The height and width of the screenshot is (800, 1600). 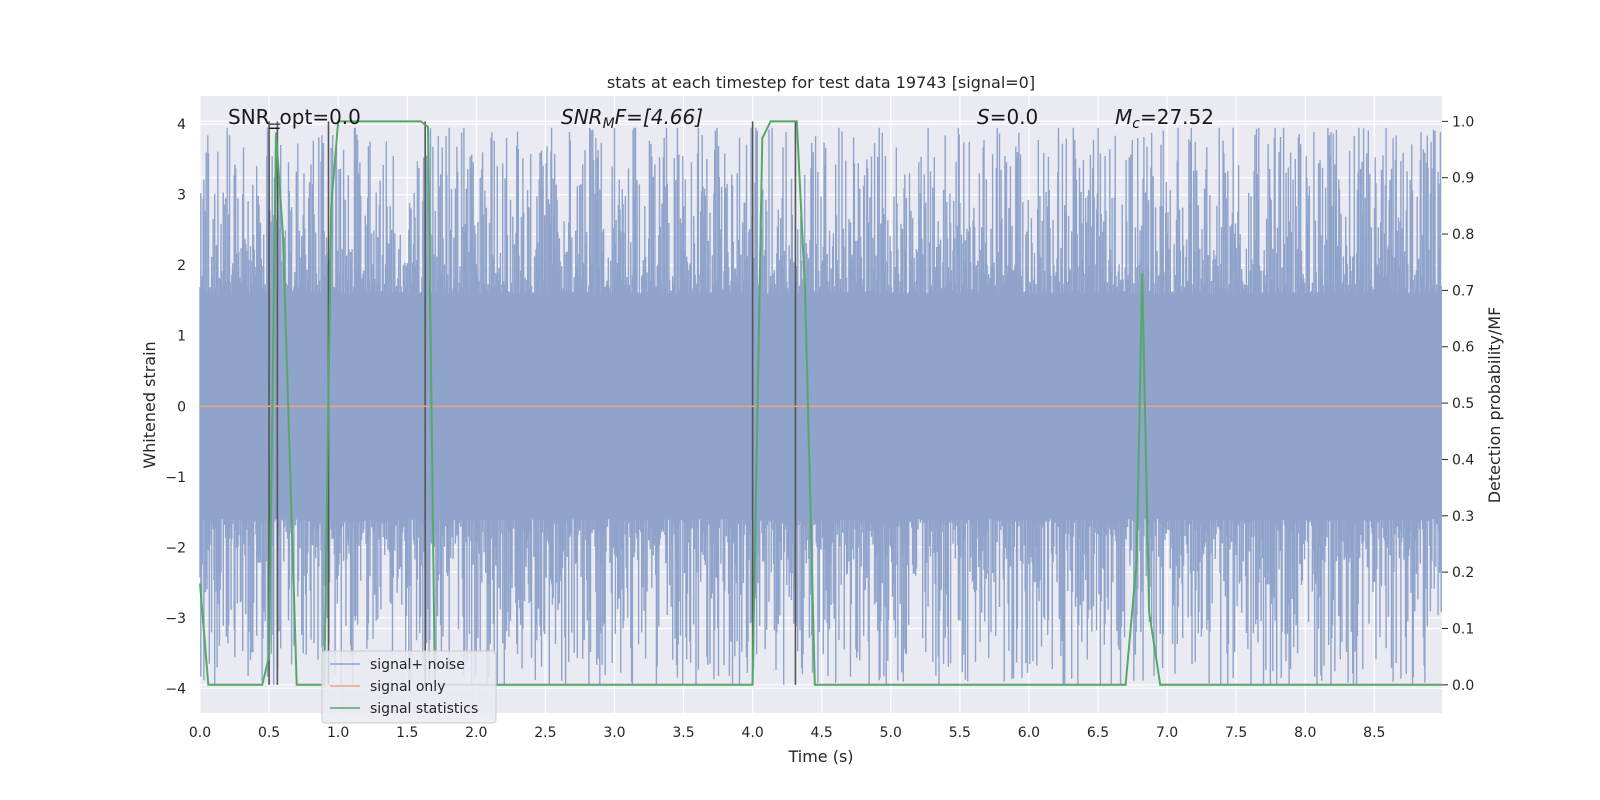 What do you see at coordinates (181, 196) in the screenshot?
I see `y-tick-label: 3` at bounding box center [181, 196].